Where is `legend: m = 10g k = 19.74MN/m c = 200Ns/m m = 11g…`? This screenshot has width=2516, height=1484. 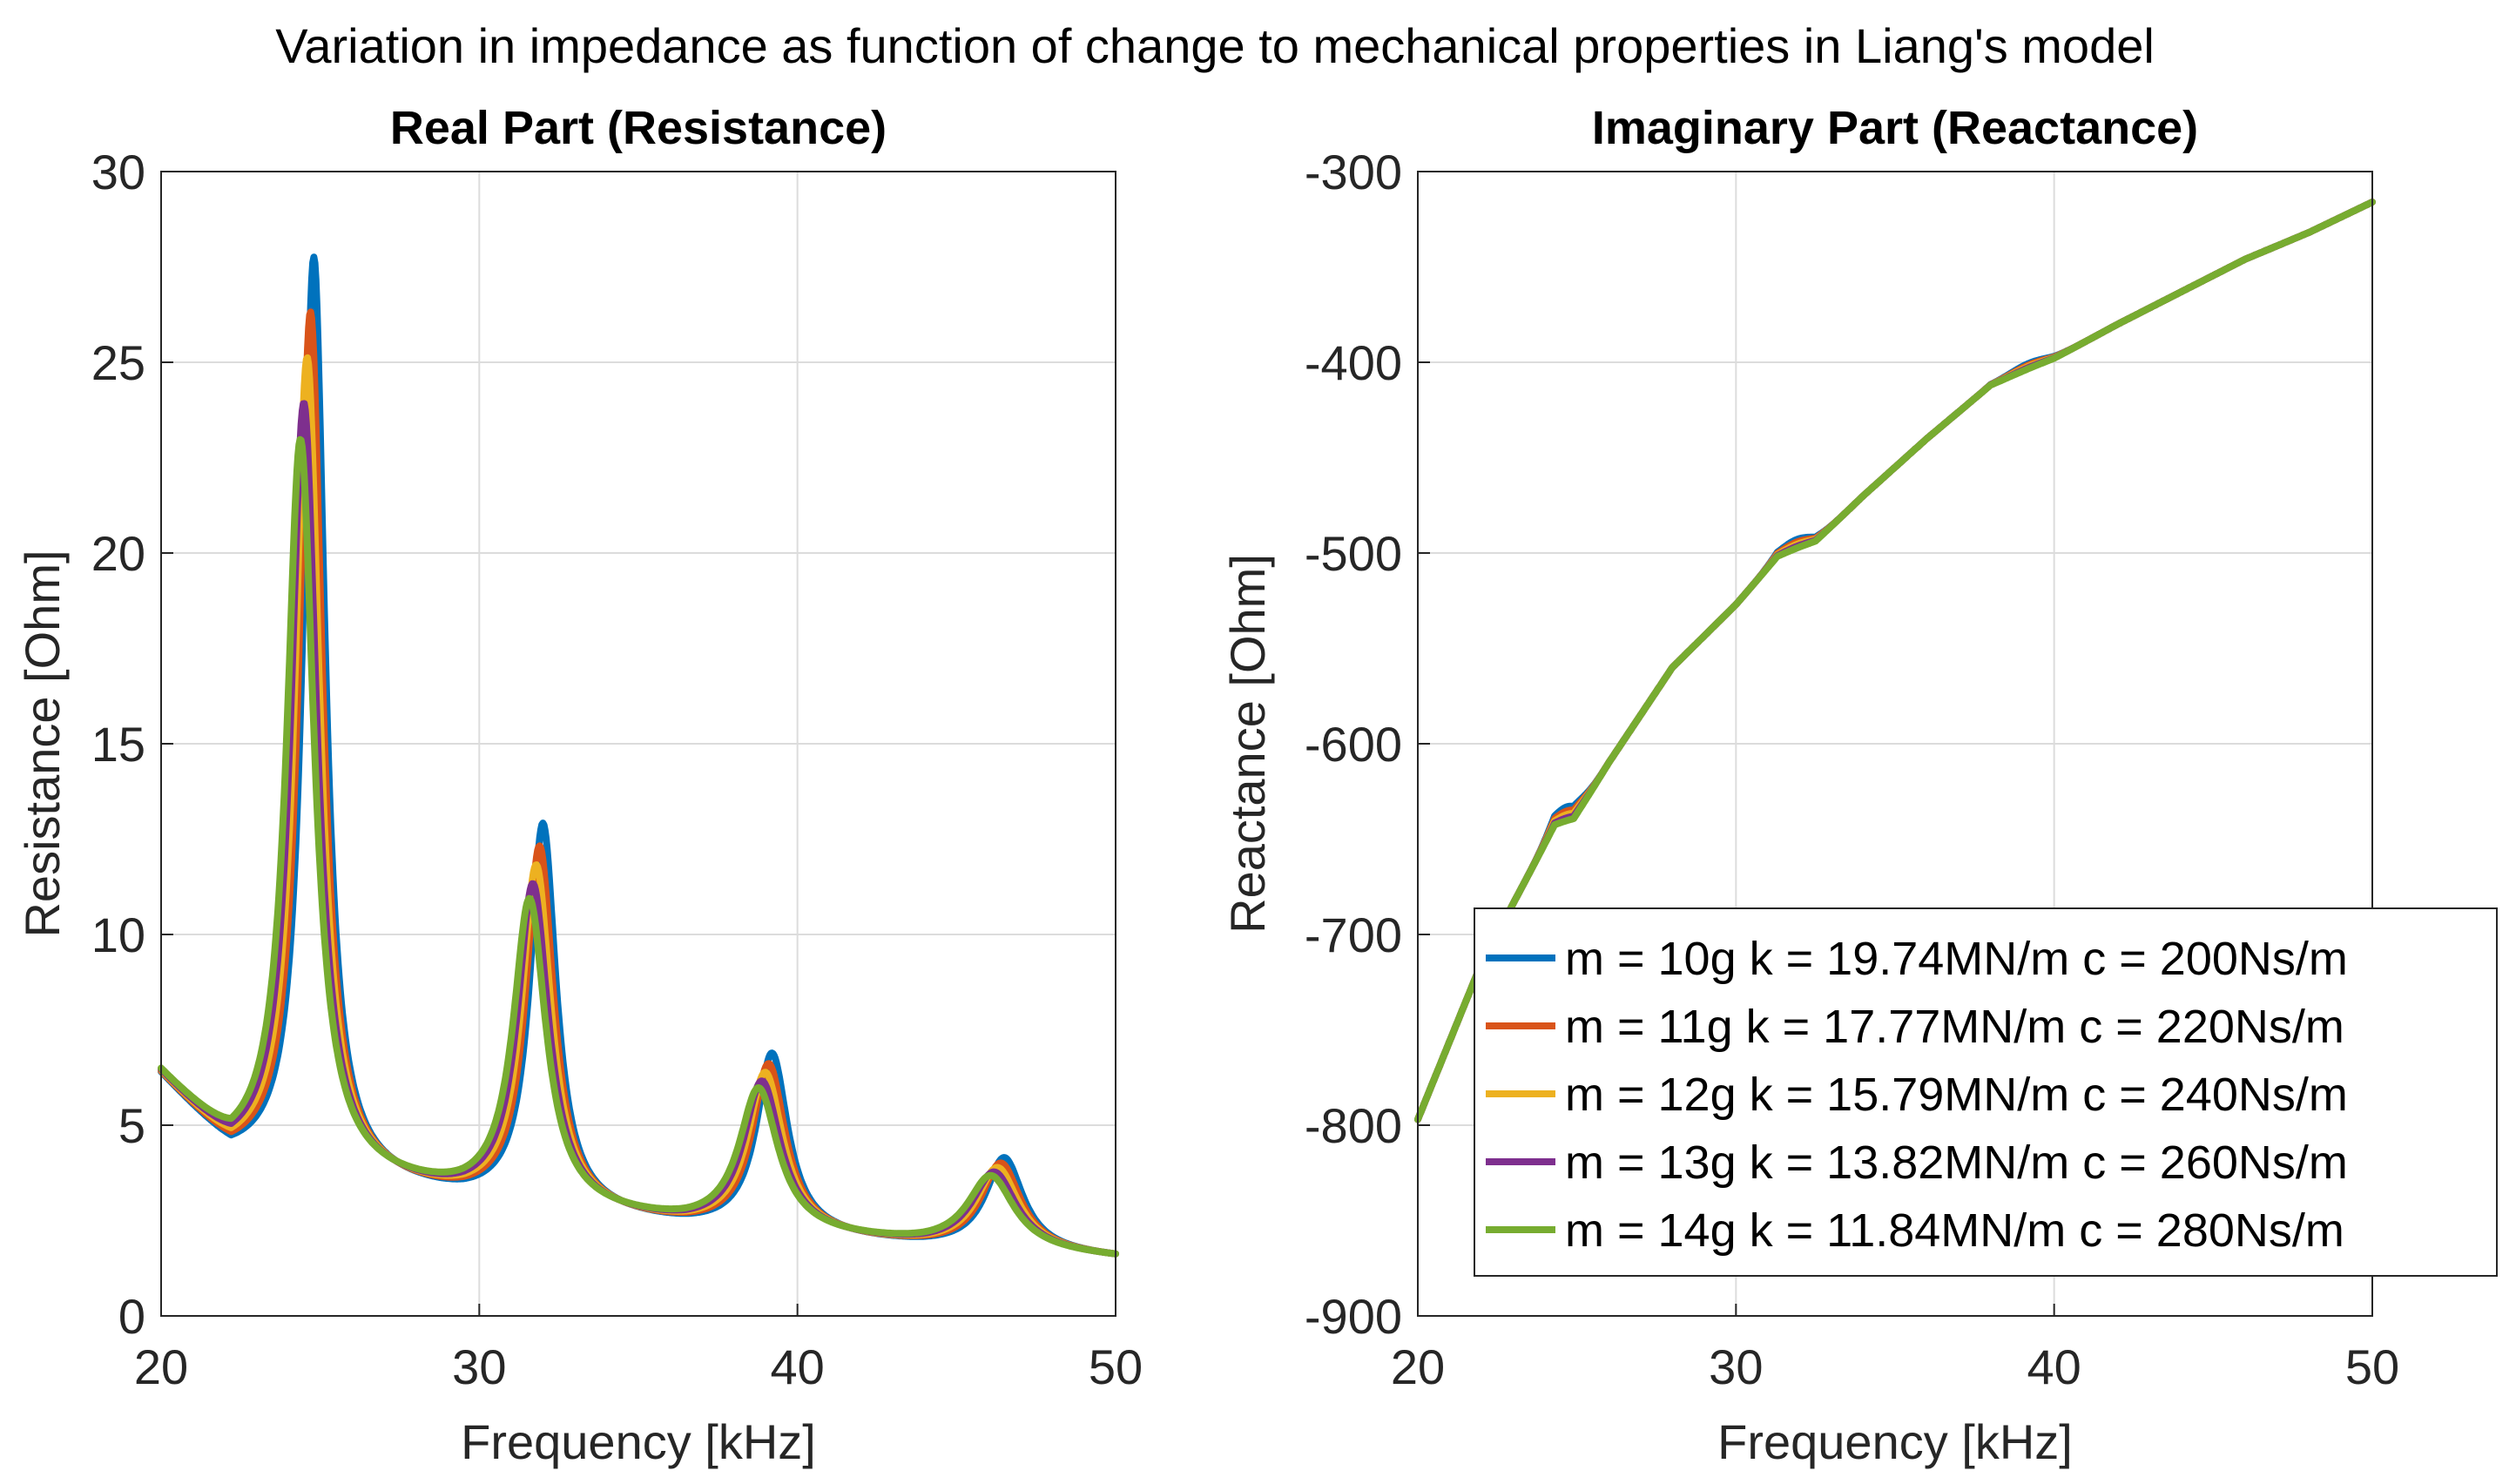 legend: m = 10g k = 19.74MN/m c = 200Ns/m m = 11g… is located at coordinates (1986, 1092).